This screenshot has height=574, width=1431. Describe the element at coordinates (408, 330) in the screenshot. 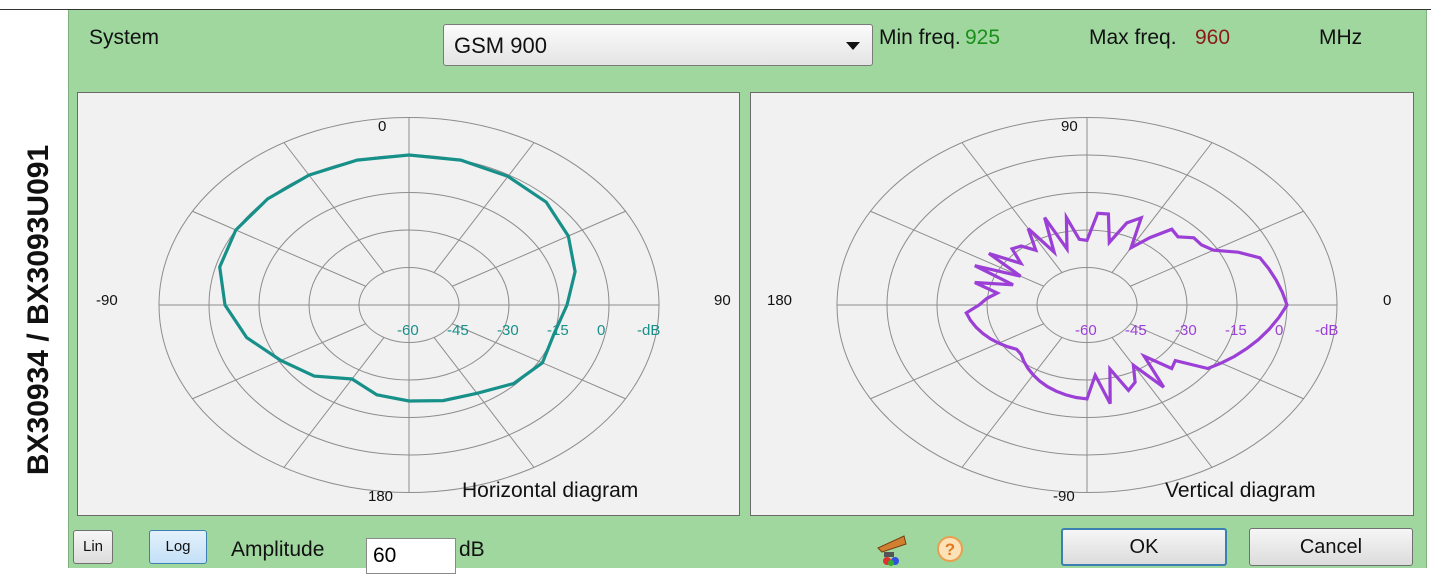

I see `horizontal-ring-label-0: -60` at that location.